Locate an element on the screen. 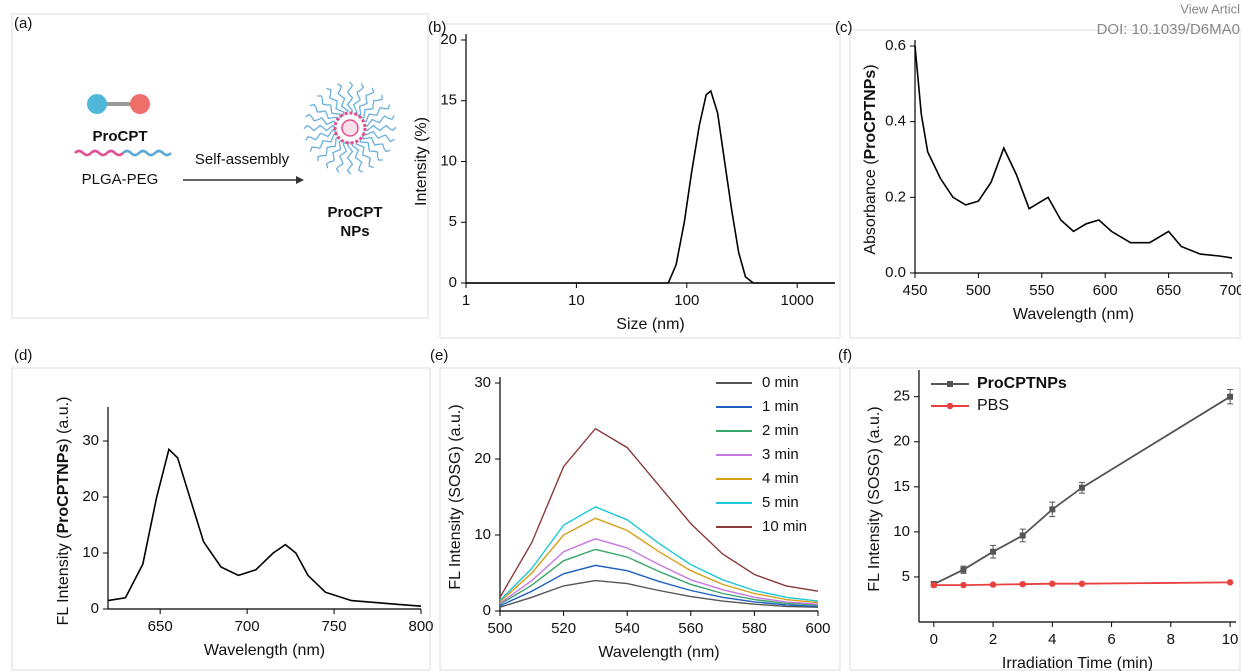  x-tick-label: 700 is located at coordinates (247, 626).